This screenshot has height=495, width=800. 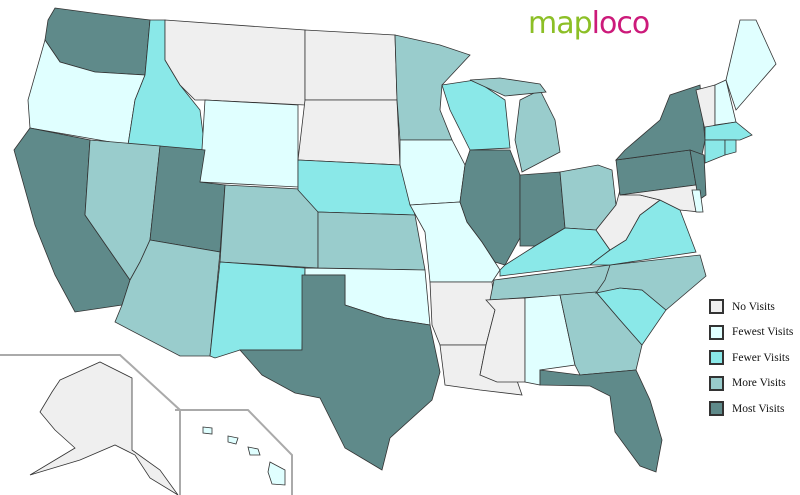 What do you see at coordinates (351, 65) in the screenshot?
I see `state-nd` at bounding box center [351, 65].